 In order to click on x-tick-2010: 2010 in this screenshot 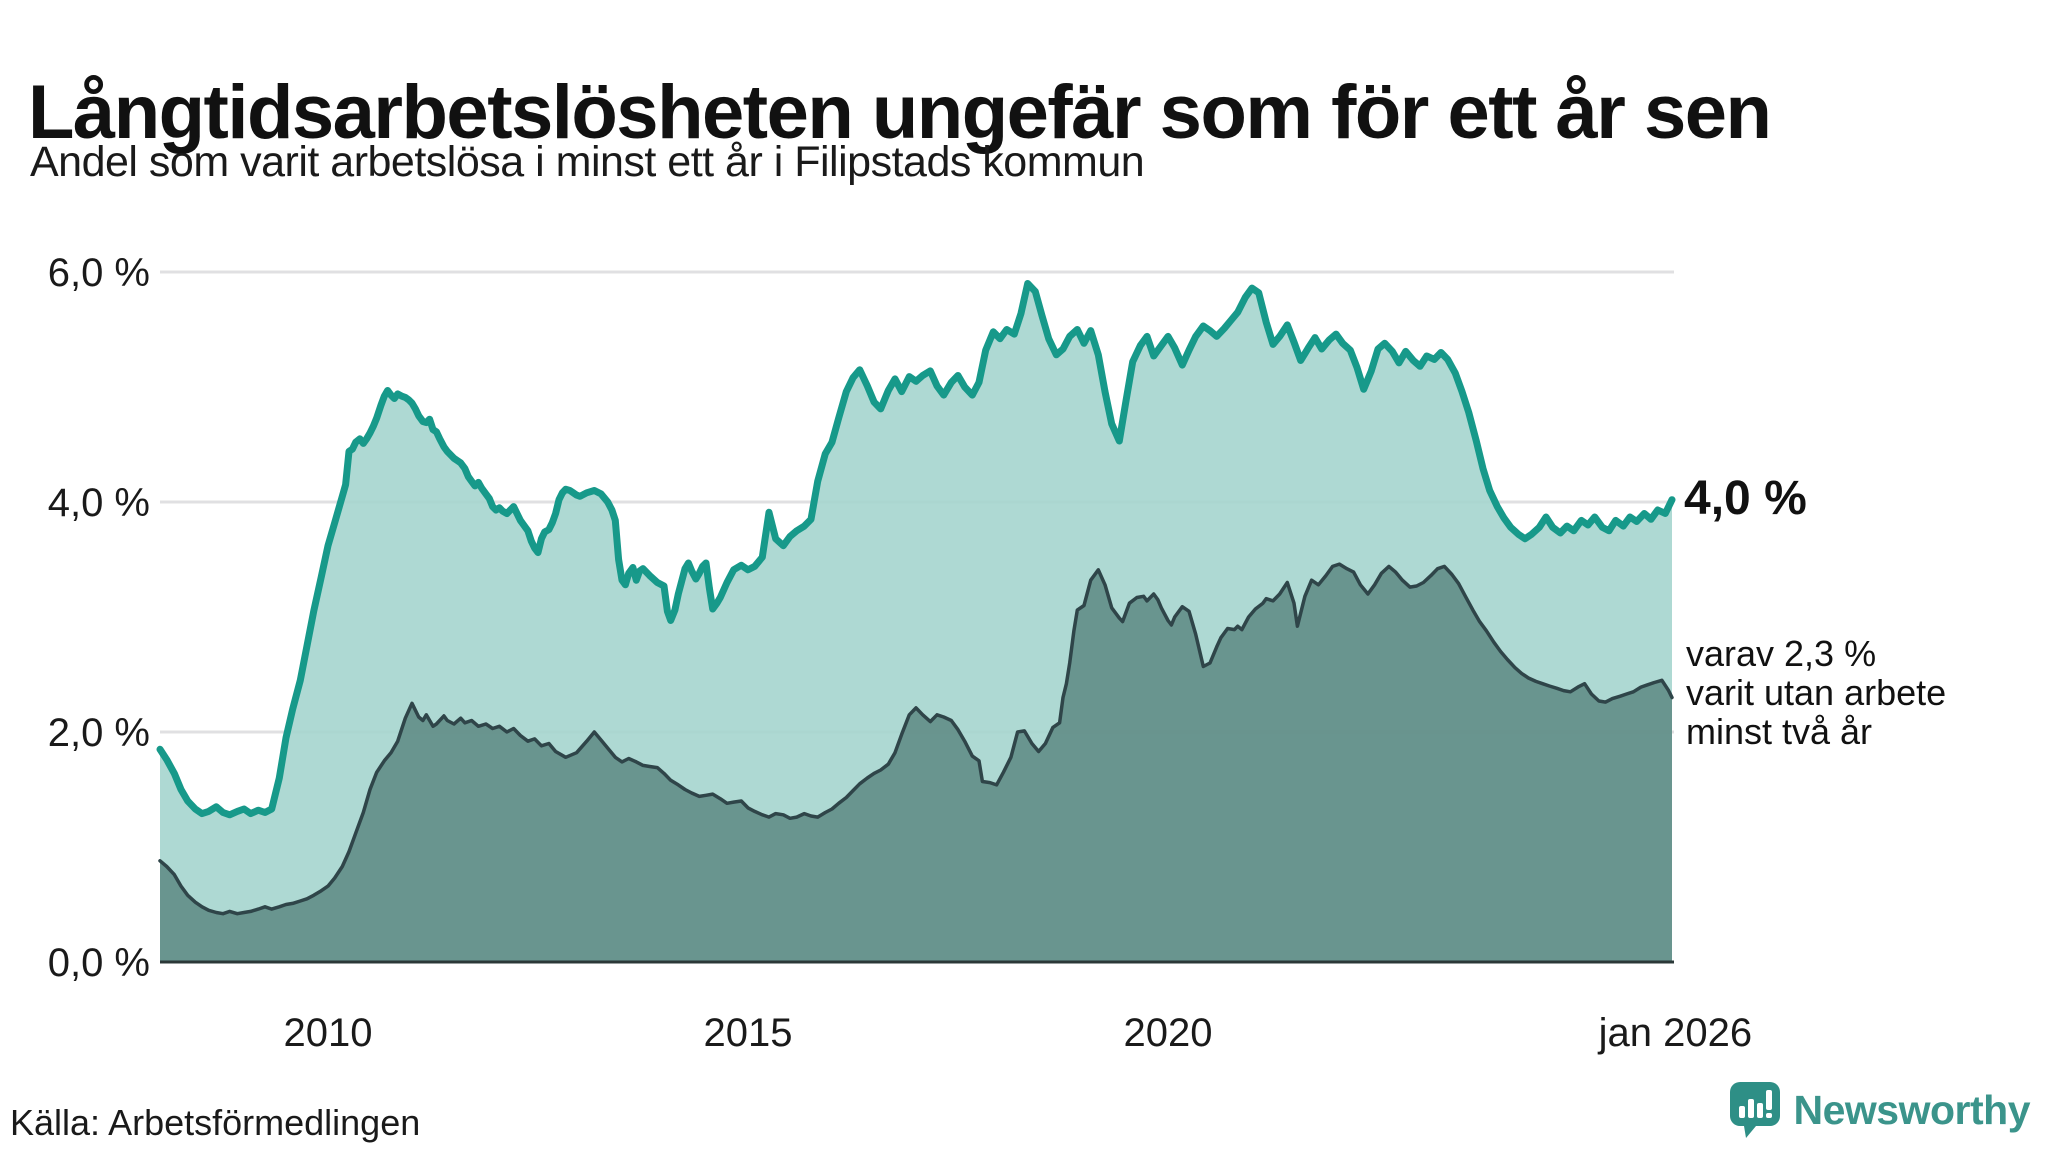, I will do `click(328, 1033)`.